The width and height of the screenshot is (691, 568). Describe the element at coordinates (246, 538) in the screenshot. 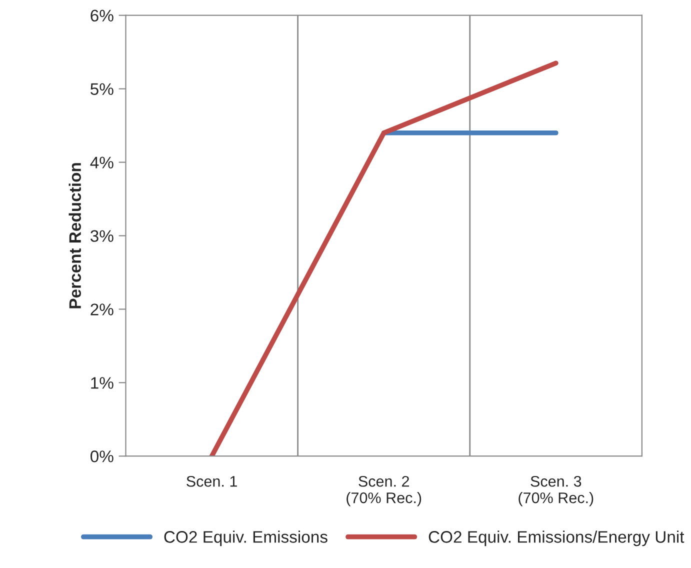

I see `legend-label: CO2 Equiv. Emissions` at that location.